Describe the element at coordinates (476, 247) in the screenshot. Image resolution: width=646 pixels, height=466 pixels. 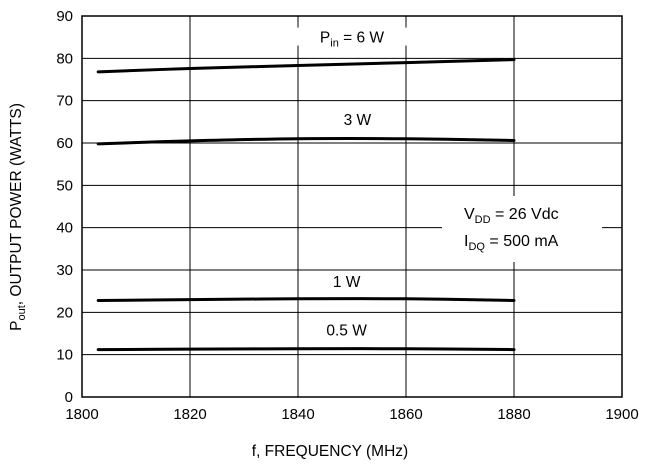
I see `condition-idq-sub: DQ` at that location.